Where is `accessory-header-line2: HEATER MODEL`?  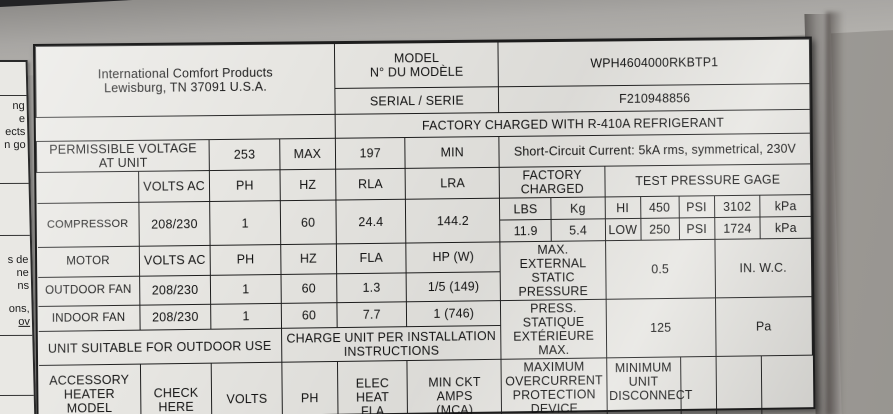
accessory-header-line2: HEATER MODEL is located at coordinates (89, 400).